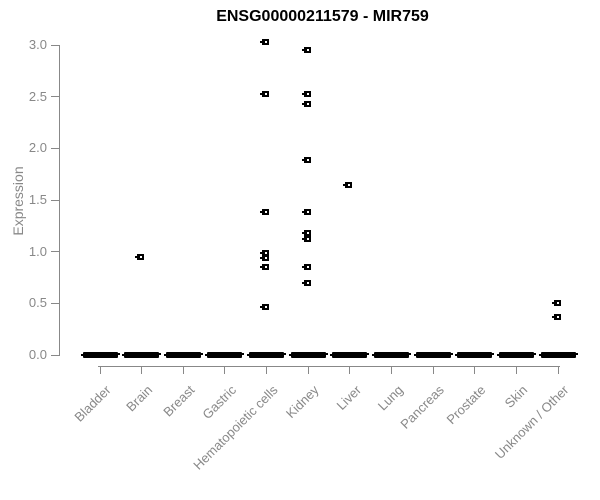 This screenshot has height=500, width=600. Describe the element at coordinates (422, 407) in the screenshot. I see `x-category-label: Pancreas` at that location.